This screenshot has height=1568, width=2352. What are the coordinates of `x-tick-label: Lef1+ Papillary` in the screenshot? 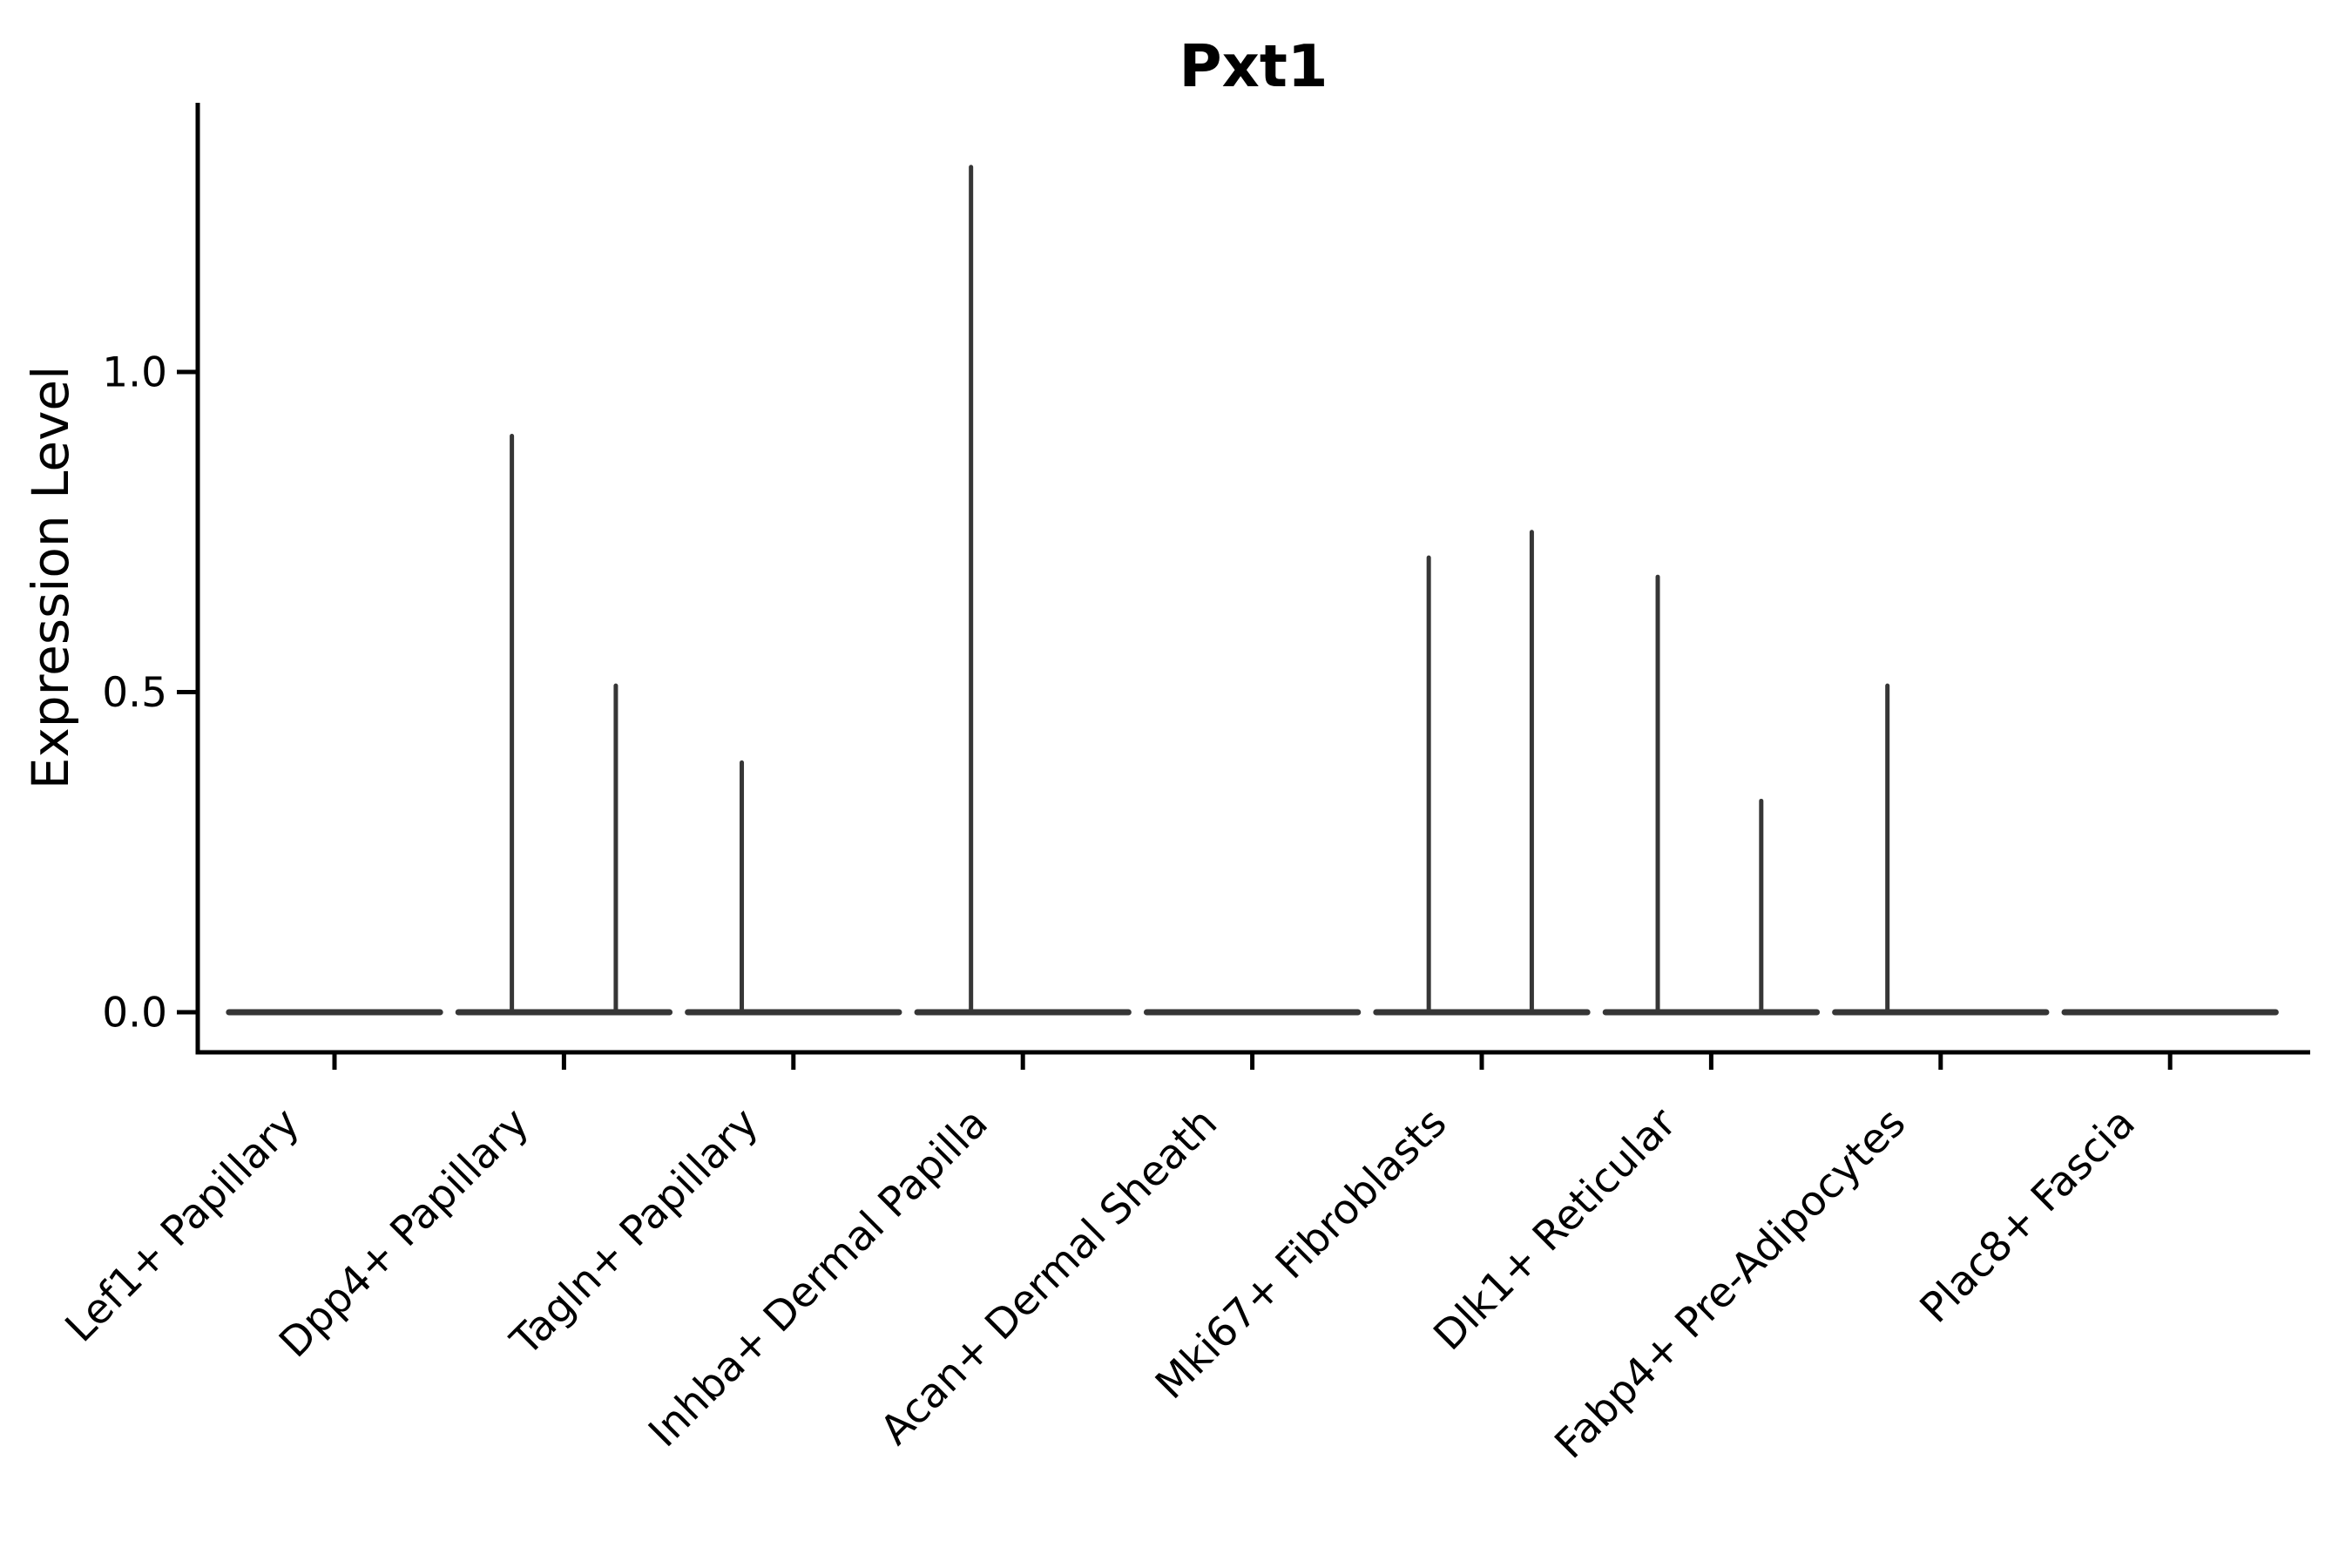 It's located at (183, 1225).